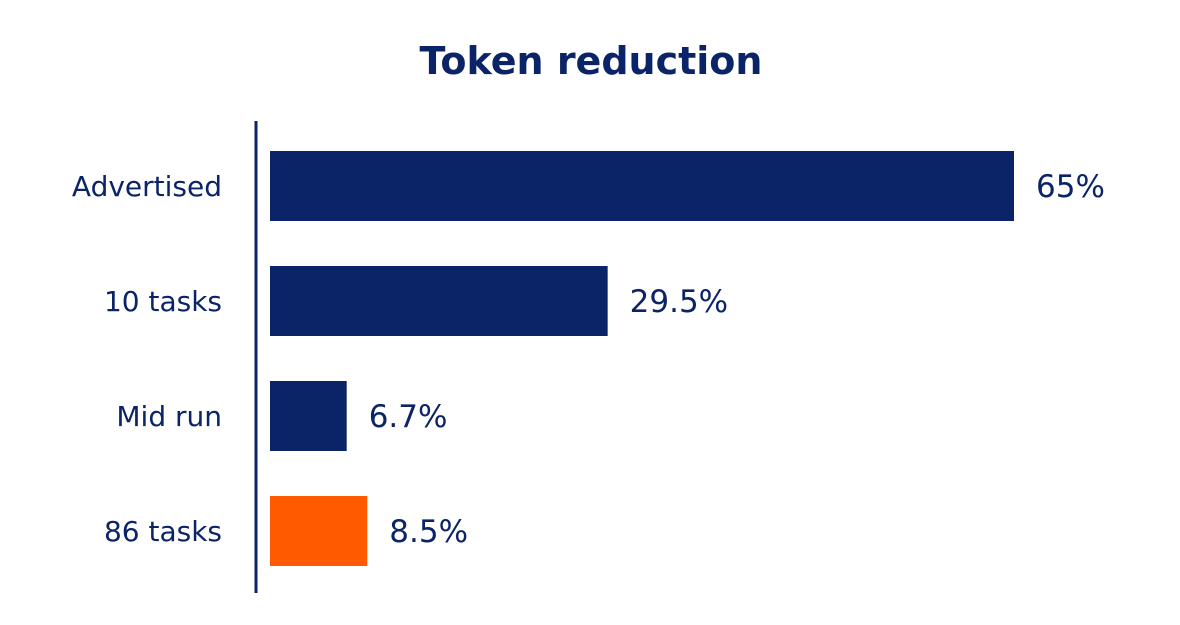 This screenshot has height=625, width=1180. I want to click on category-label-advertised: Advertised, so click(147, 186).